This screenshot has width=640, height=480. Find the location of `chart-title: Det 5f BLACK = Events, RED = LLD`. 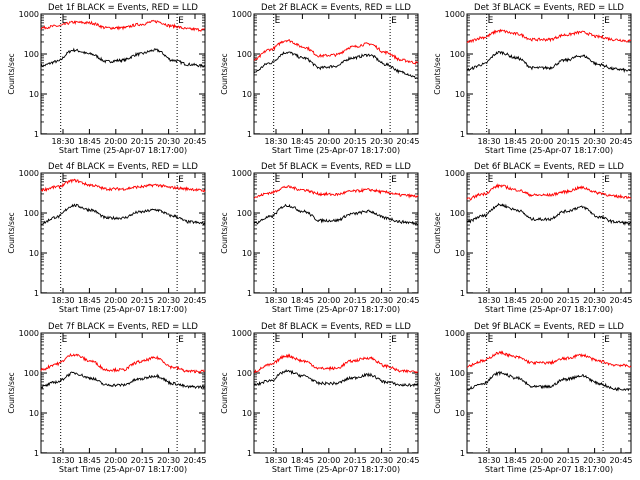

chart-title: Det 5f BLACK = Events, RED = LLD is located at coordinates (336, 167).